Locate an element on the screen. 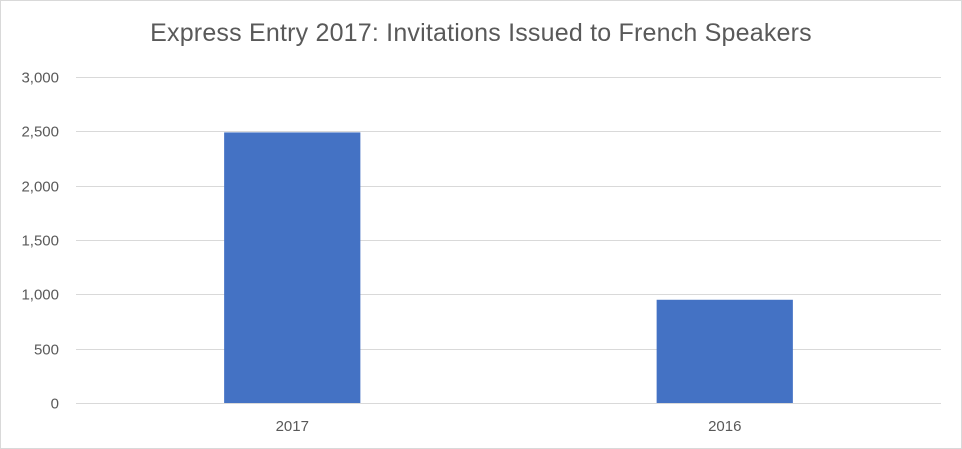  bar-2017 is located at coordinates (292, 268).